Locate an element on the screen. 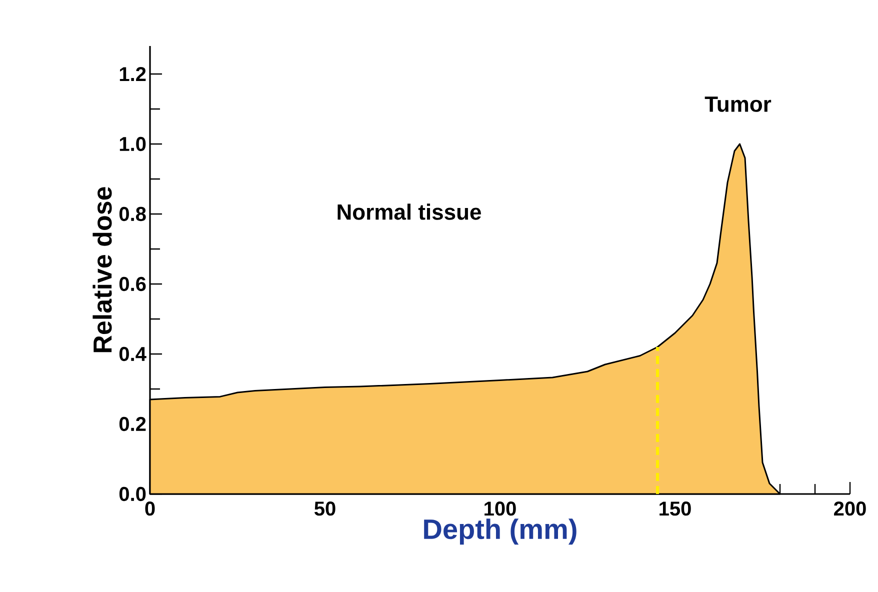 This screenshot has width=878, height=592. annotation: Tumor is located at coordinates (738, 104).